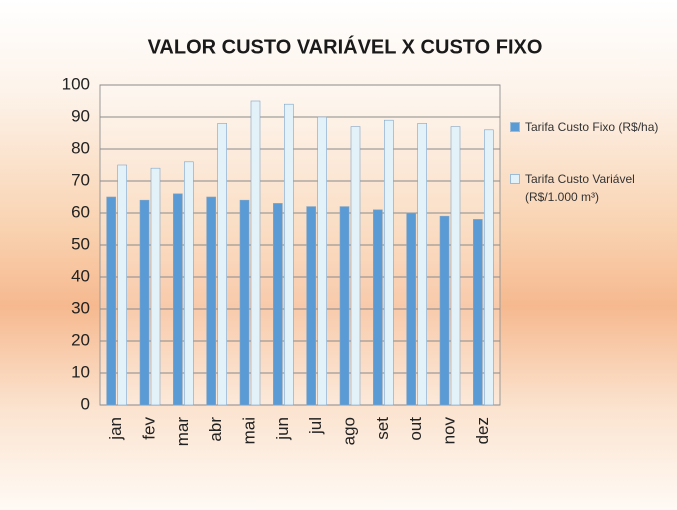 Image resolution: width=677 pixels, height=510 pixels. Describe the element at coordinates (282, 429) in the screenshot. I see `x-tick-label: jun` at that location.